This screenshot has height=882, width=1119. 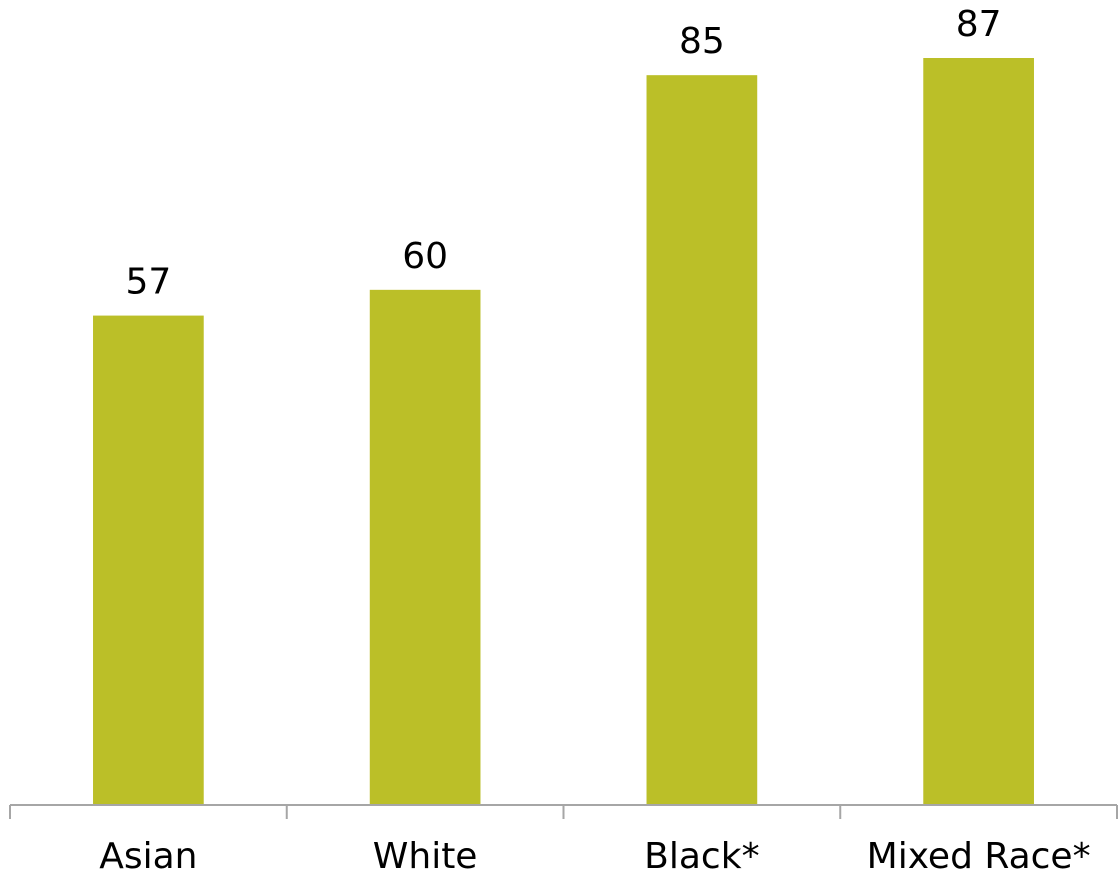 I want to click on bar-asian, so click(x=148, y=560).